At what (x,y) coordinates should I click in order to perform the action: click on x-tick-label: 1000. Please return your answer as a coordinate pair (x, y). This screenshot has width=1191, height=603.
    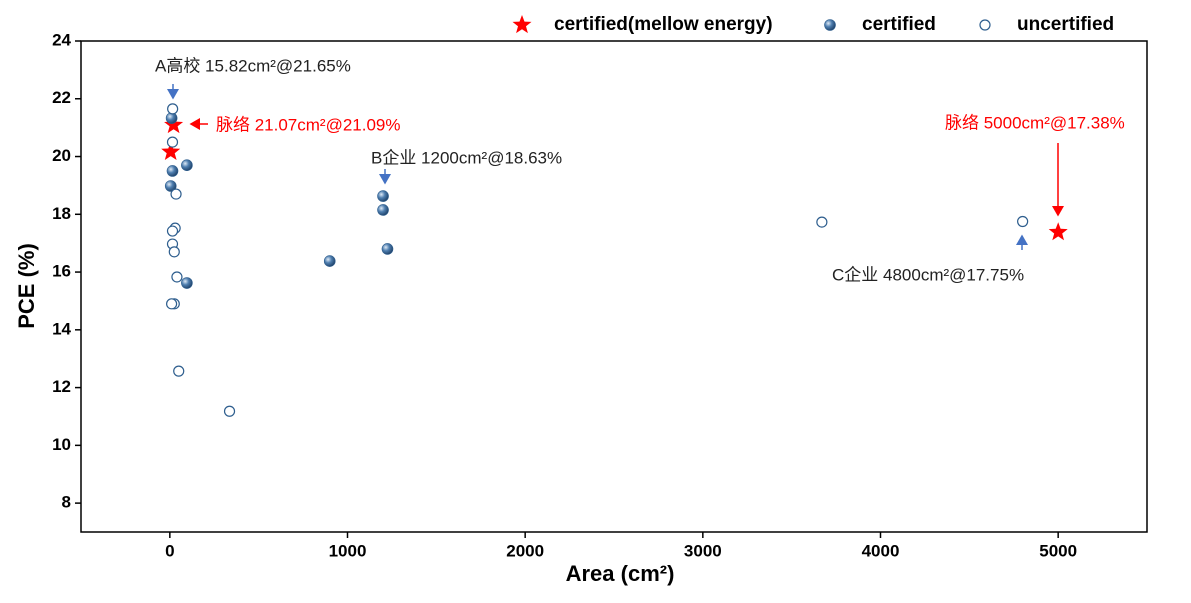
    Looking at the image, I should click on (348, 550).